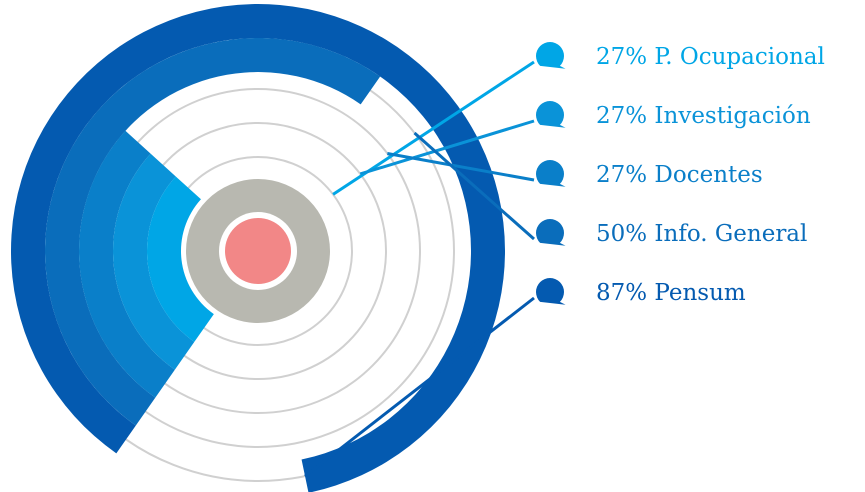 The width and height of the screenshot is (865, 492). Describe the element at coordinates (679, 175) in the screenshot. I see `legend-label: 27% Docentes` at that location.